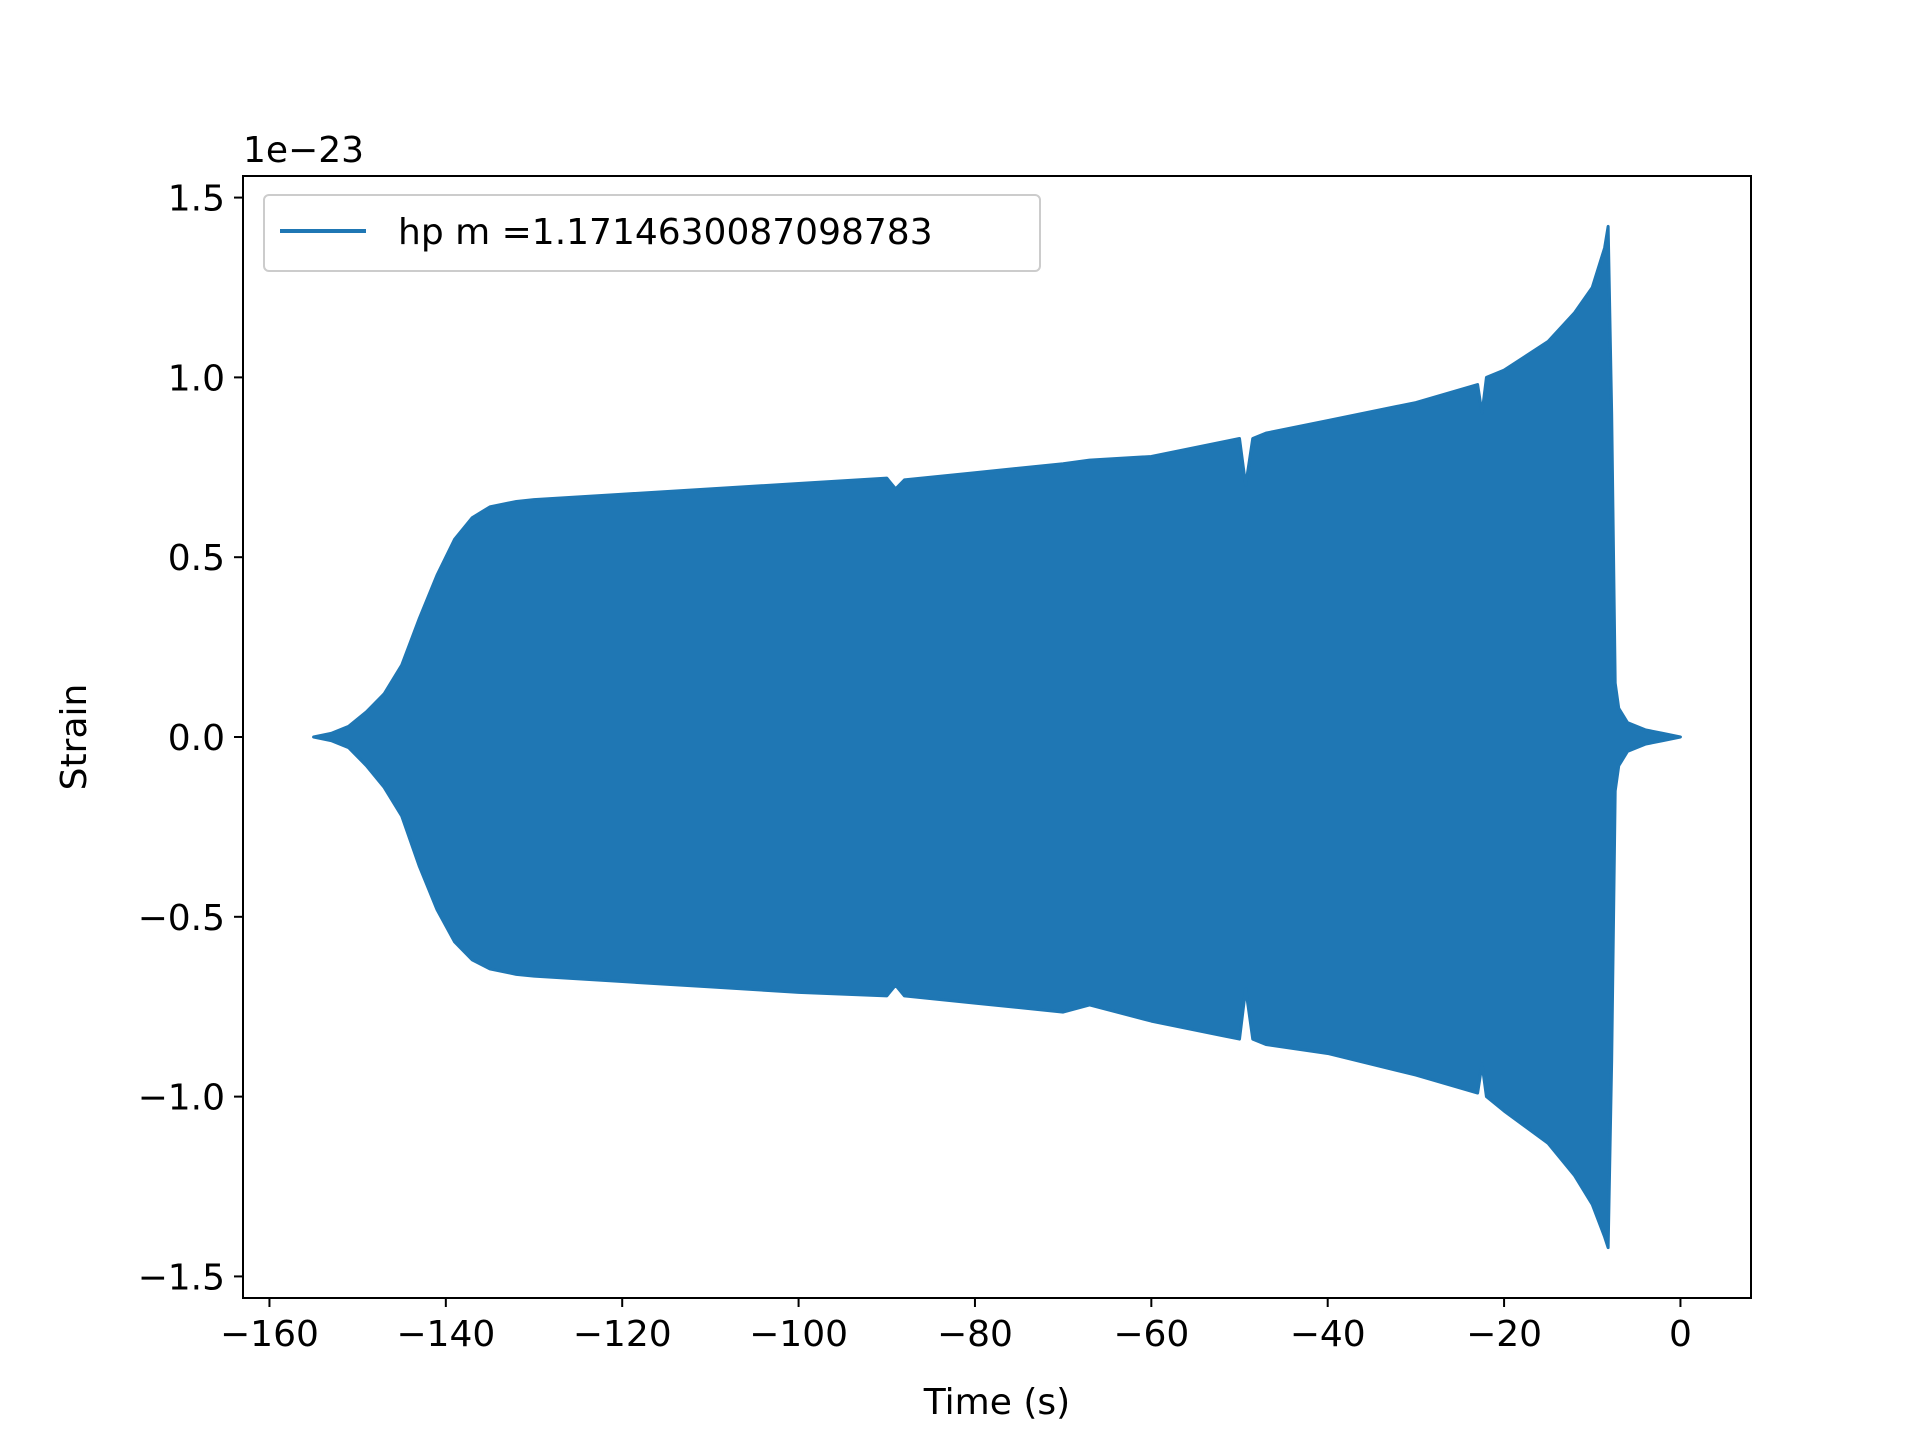  Describe the element at coordinates (181, 918) in the screenshot. I see `y-tick-label: −0.5` at that location.